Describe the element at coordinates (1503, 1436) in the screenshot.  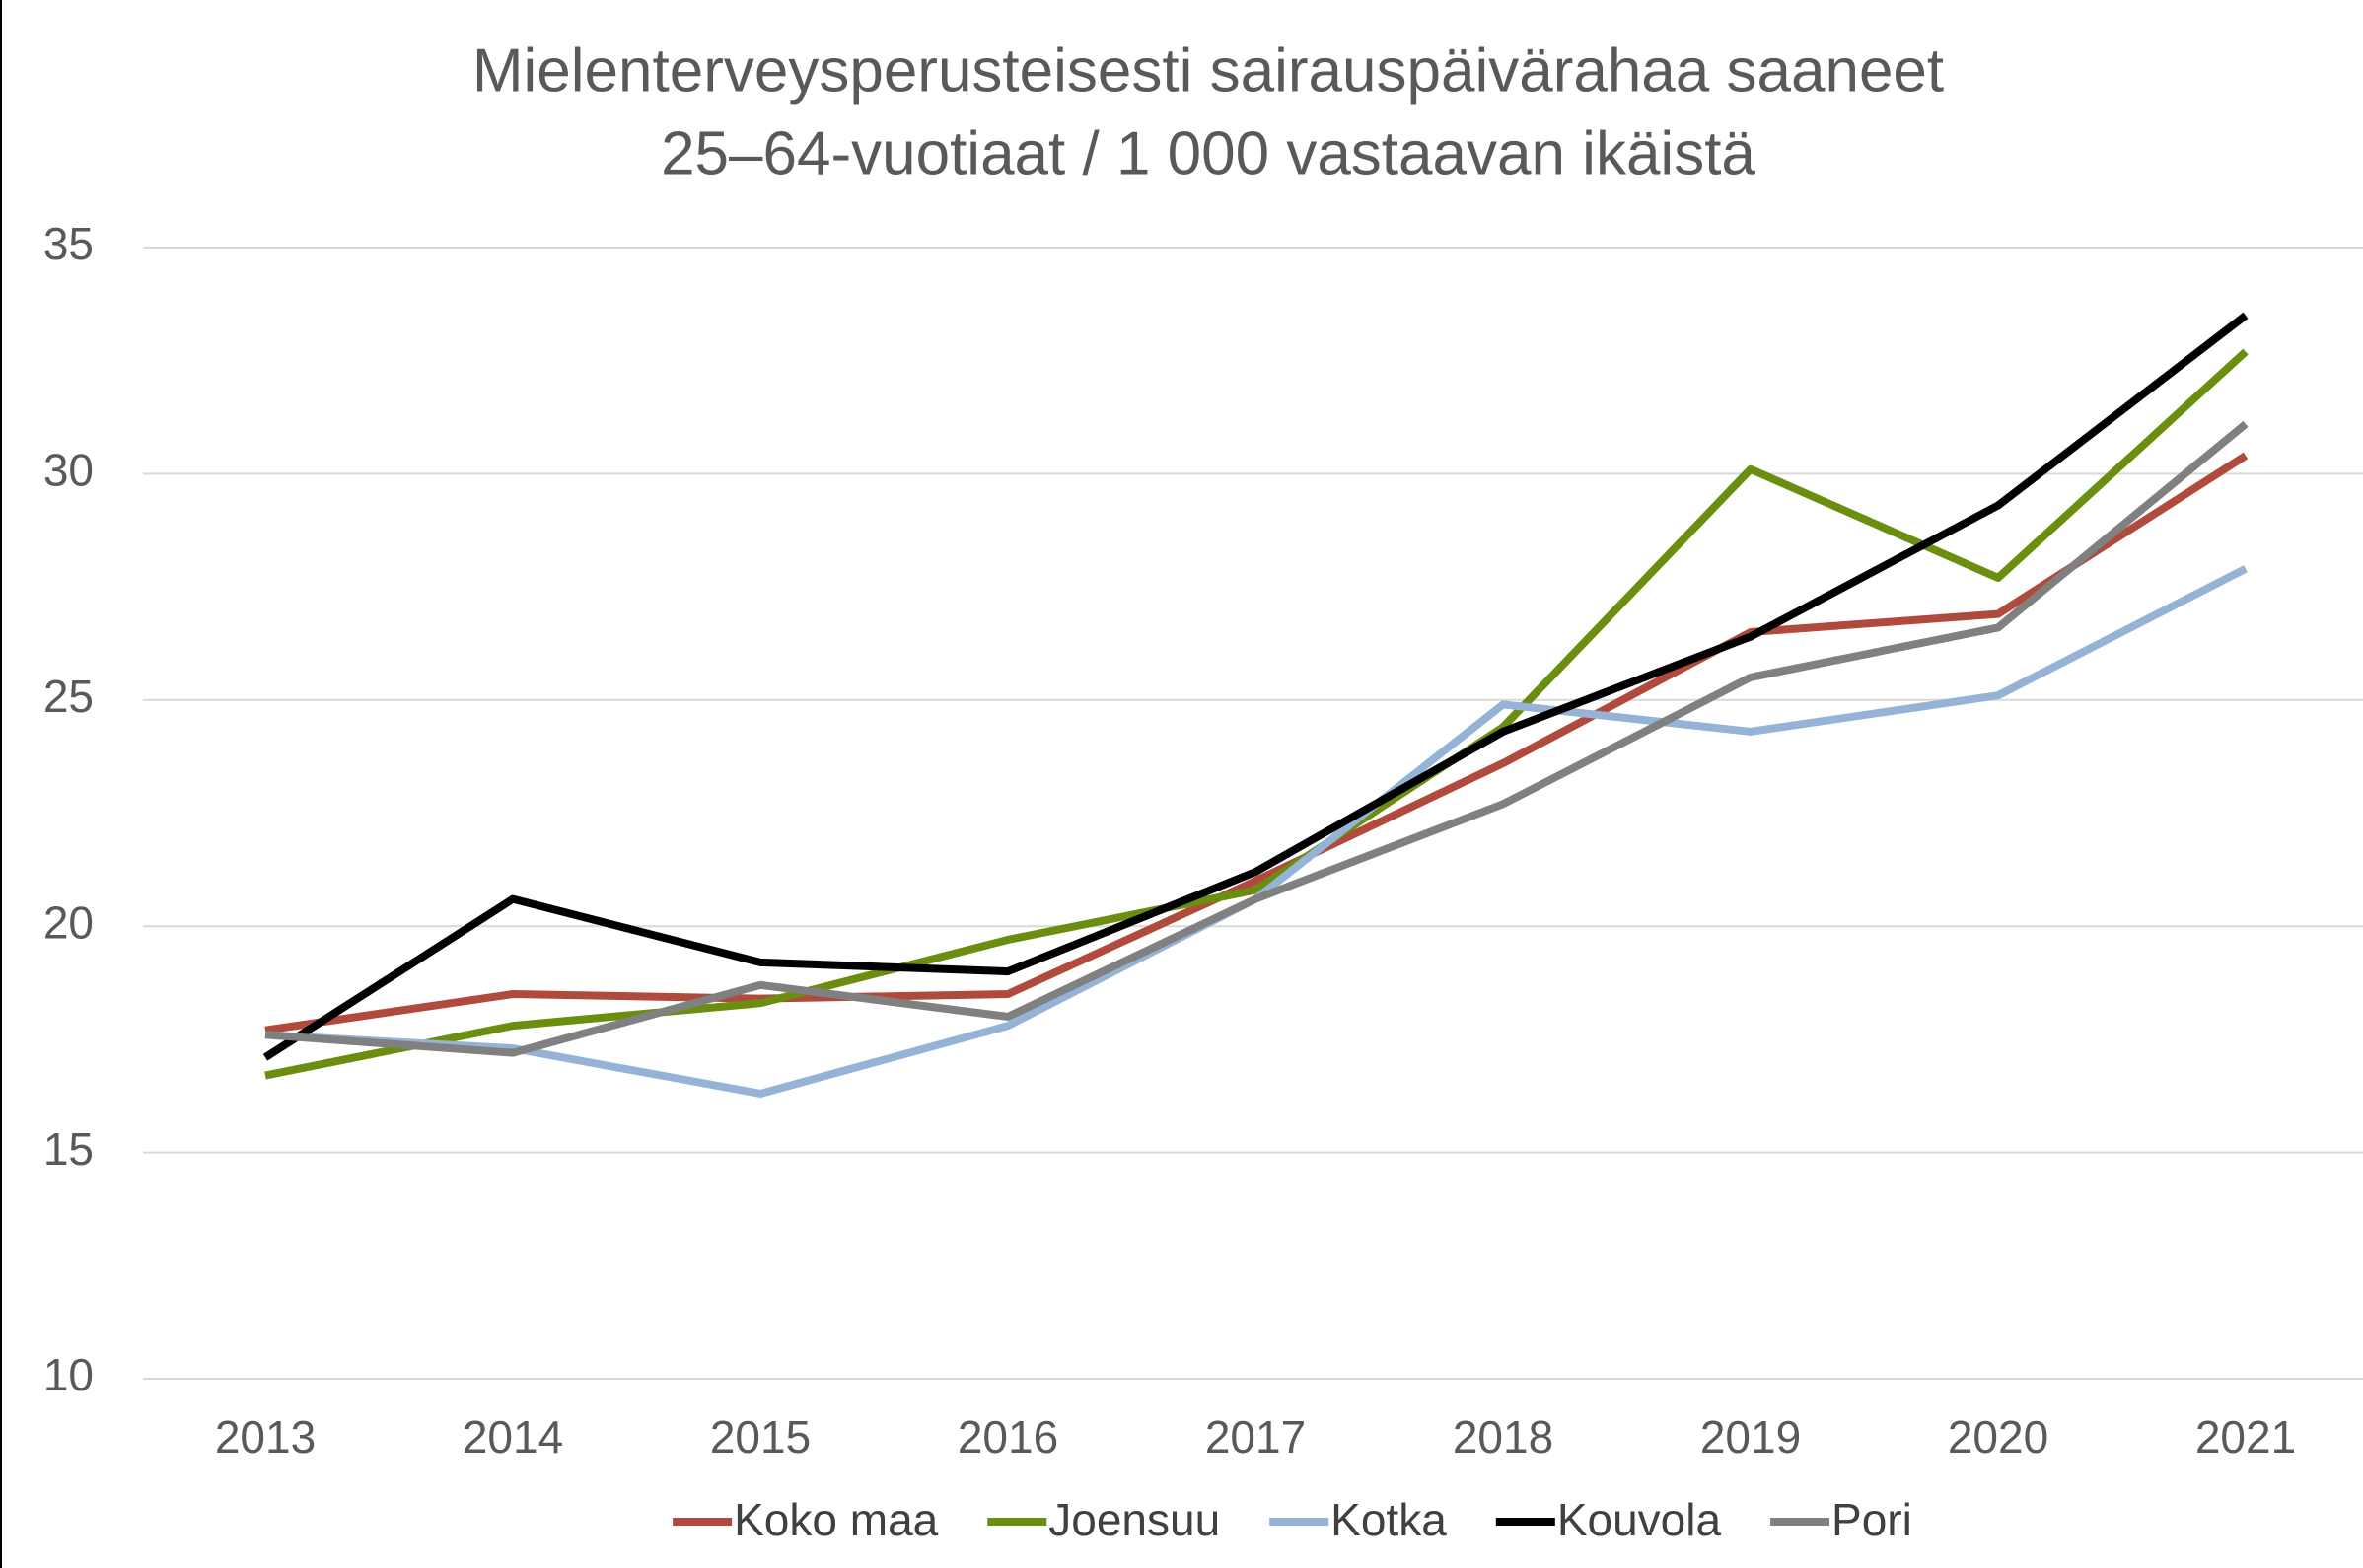
I see `x-tick-label: 2018` at that location.